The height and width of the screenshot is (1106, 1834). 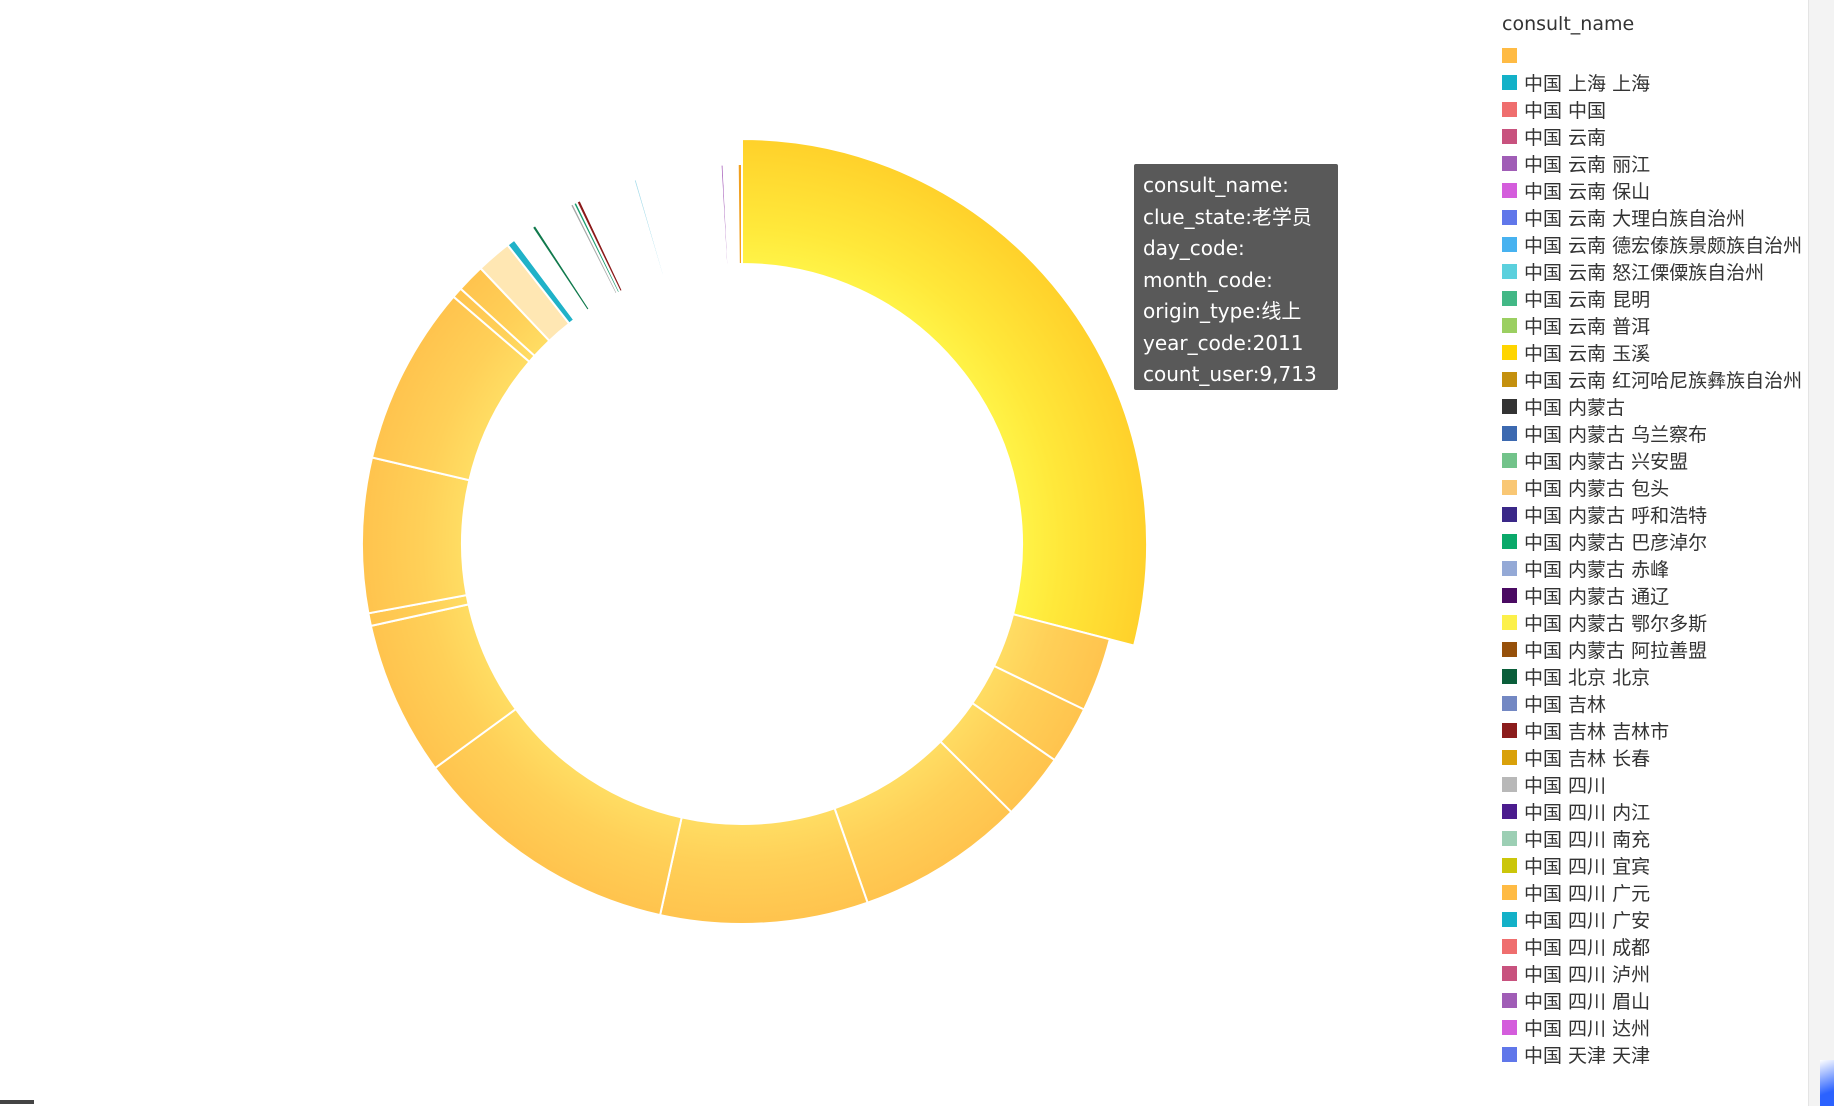 I want to click on legend-item: 中国 北京 北京, so click(x=1655, y=676).